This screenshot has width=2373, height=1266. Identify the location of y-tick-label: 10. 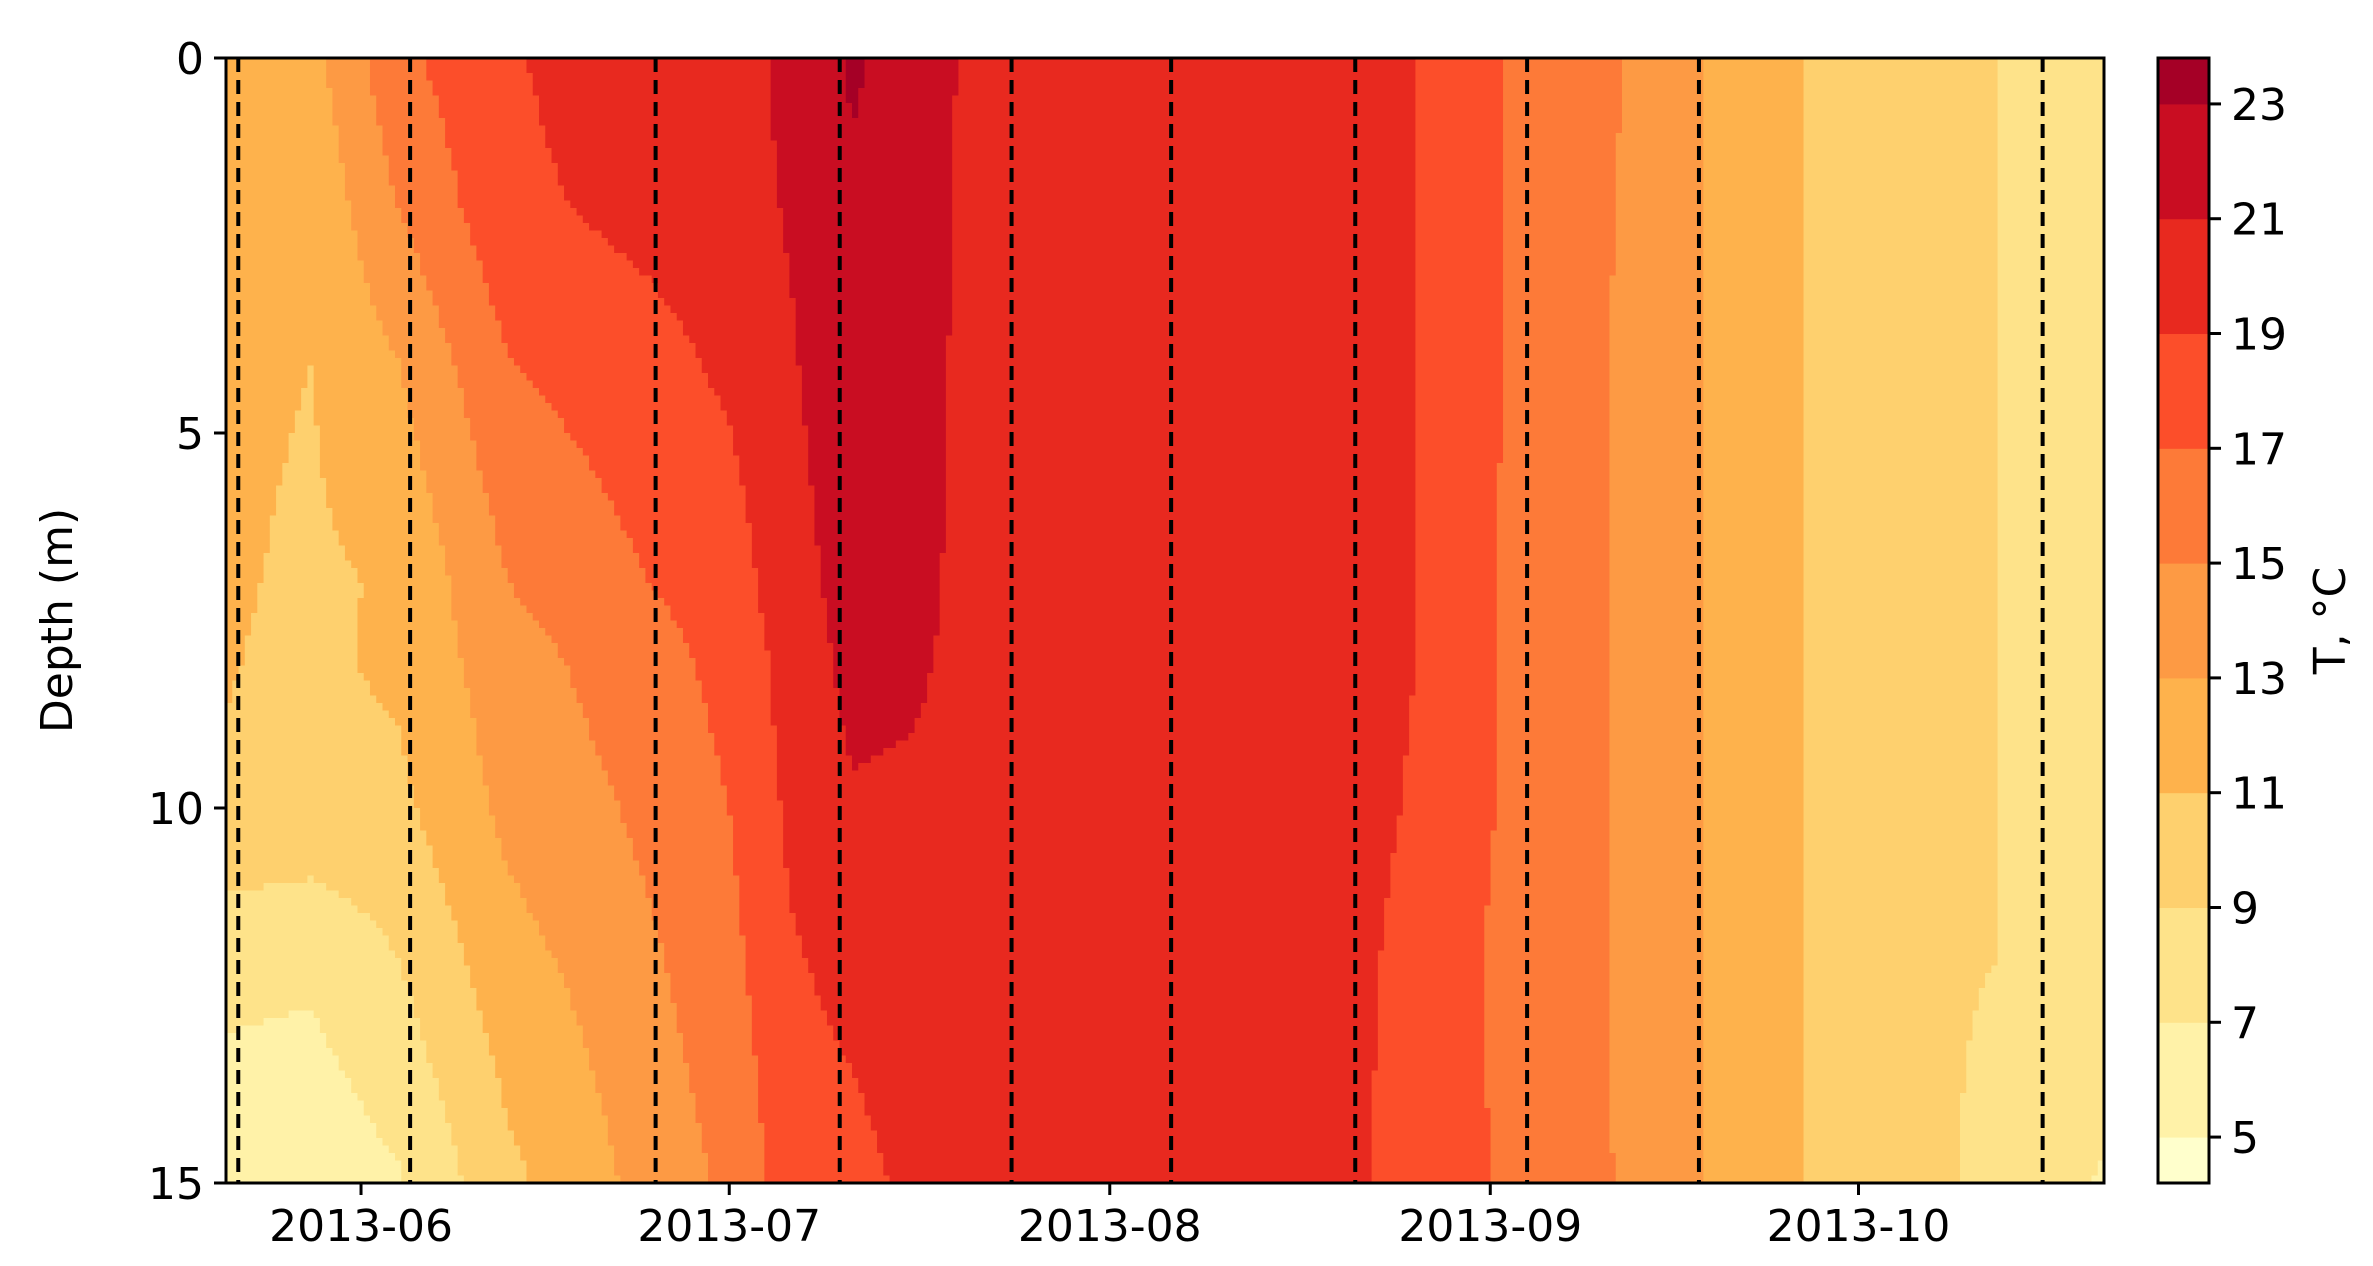
(176, 809).